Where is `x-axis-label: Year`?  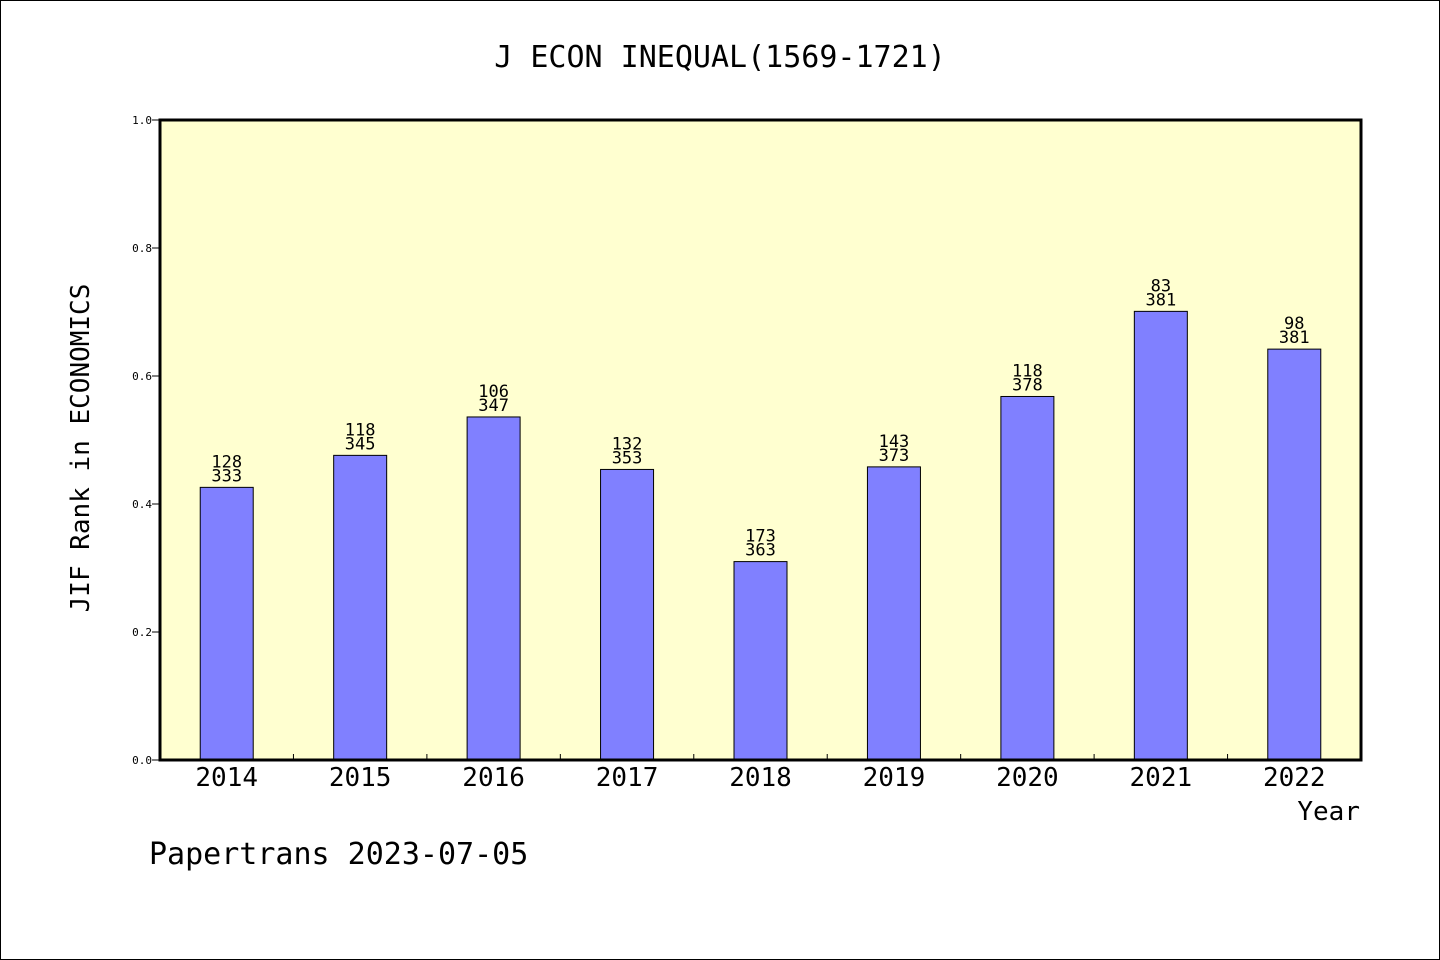 x-axis-label: Year is located at coordinates (1328, 812).